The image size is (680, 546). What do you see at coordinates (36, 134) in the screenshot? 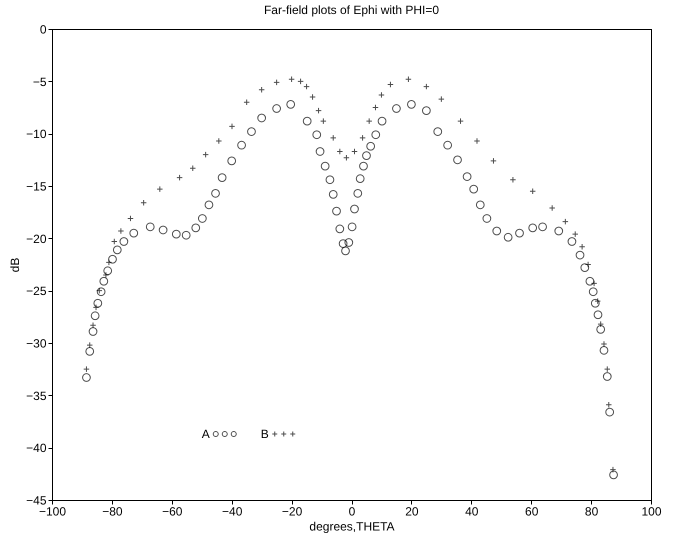
I see `y-tick-label: −10` at bounding box center [36, 134].